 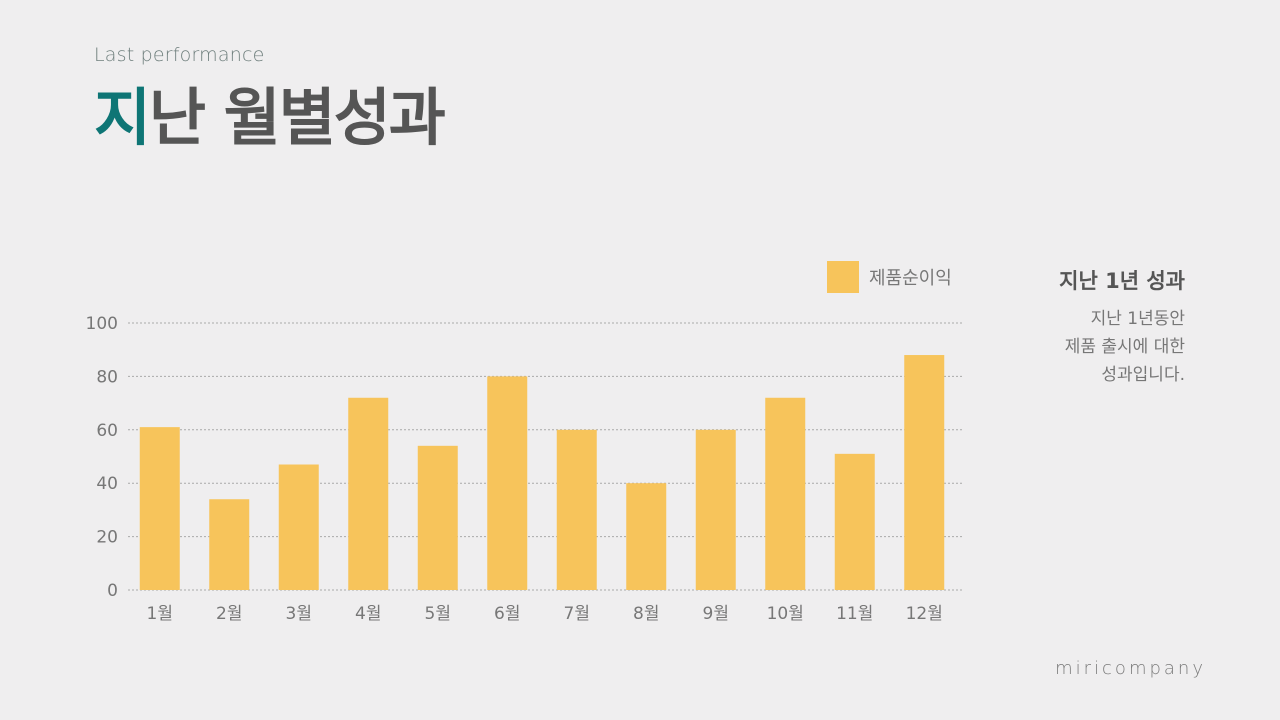 What do you see at coordinates (924, 614) in the screenshot?
I see `x-tick-label: 12월` at bounding box center [924, 614].